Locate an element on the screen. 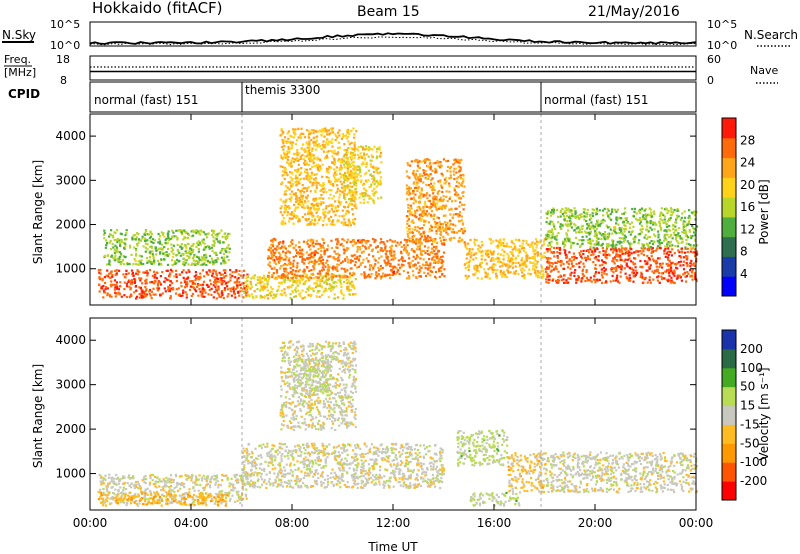  freq-tick-low: 8 is located at coordinates (63, 80).